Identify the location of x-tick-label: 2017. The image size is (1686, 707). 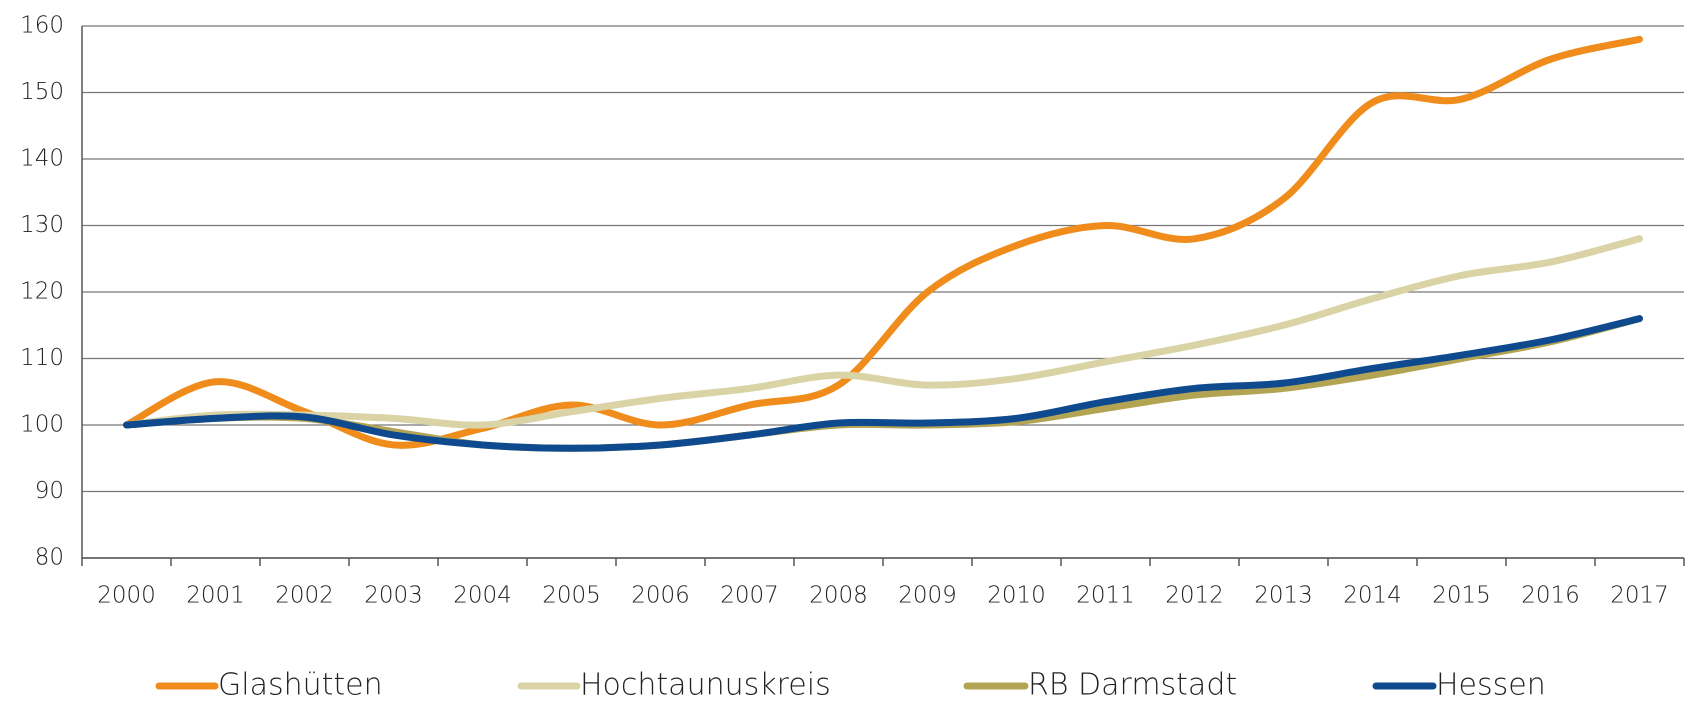
(1639, 596).